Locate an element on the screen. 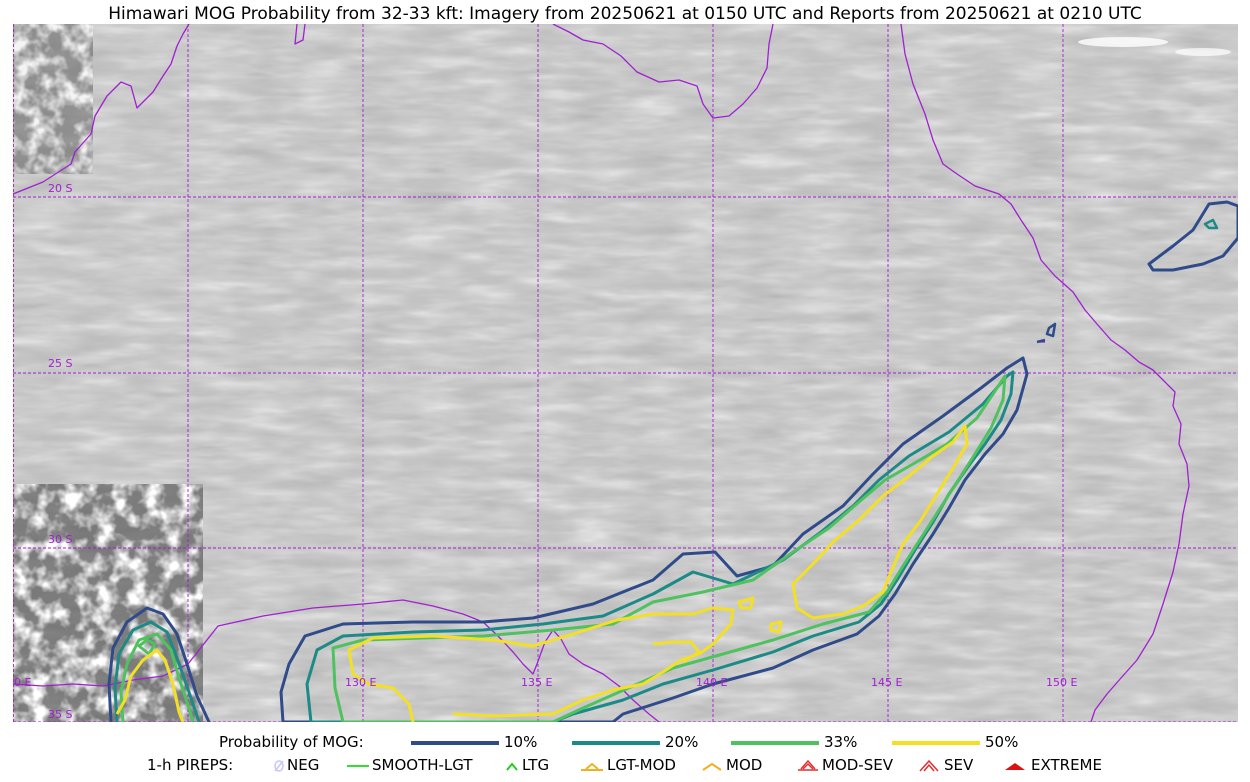 The height and width of the screenshot is (782, 1250). lon-label-140e: 140 E is located at coordinates (712, 682).